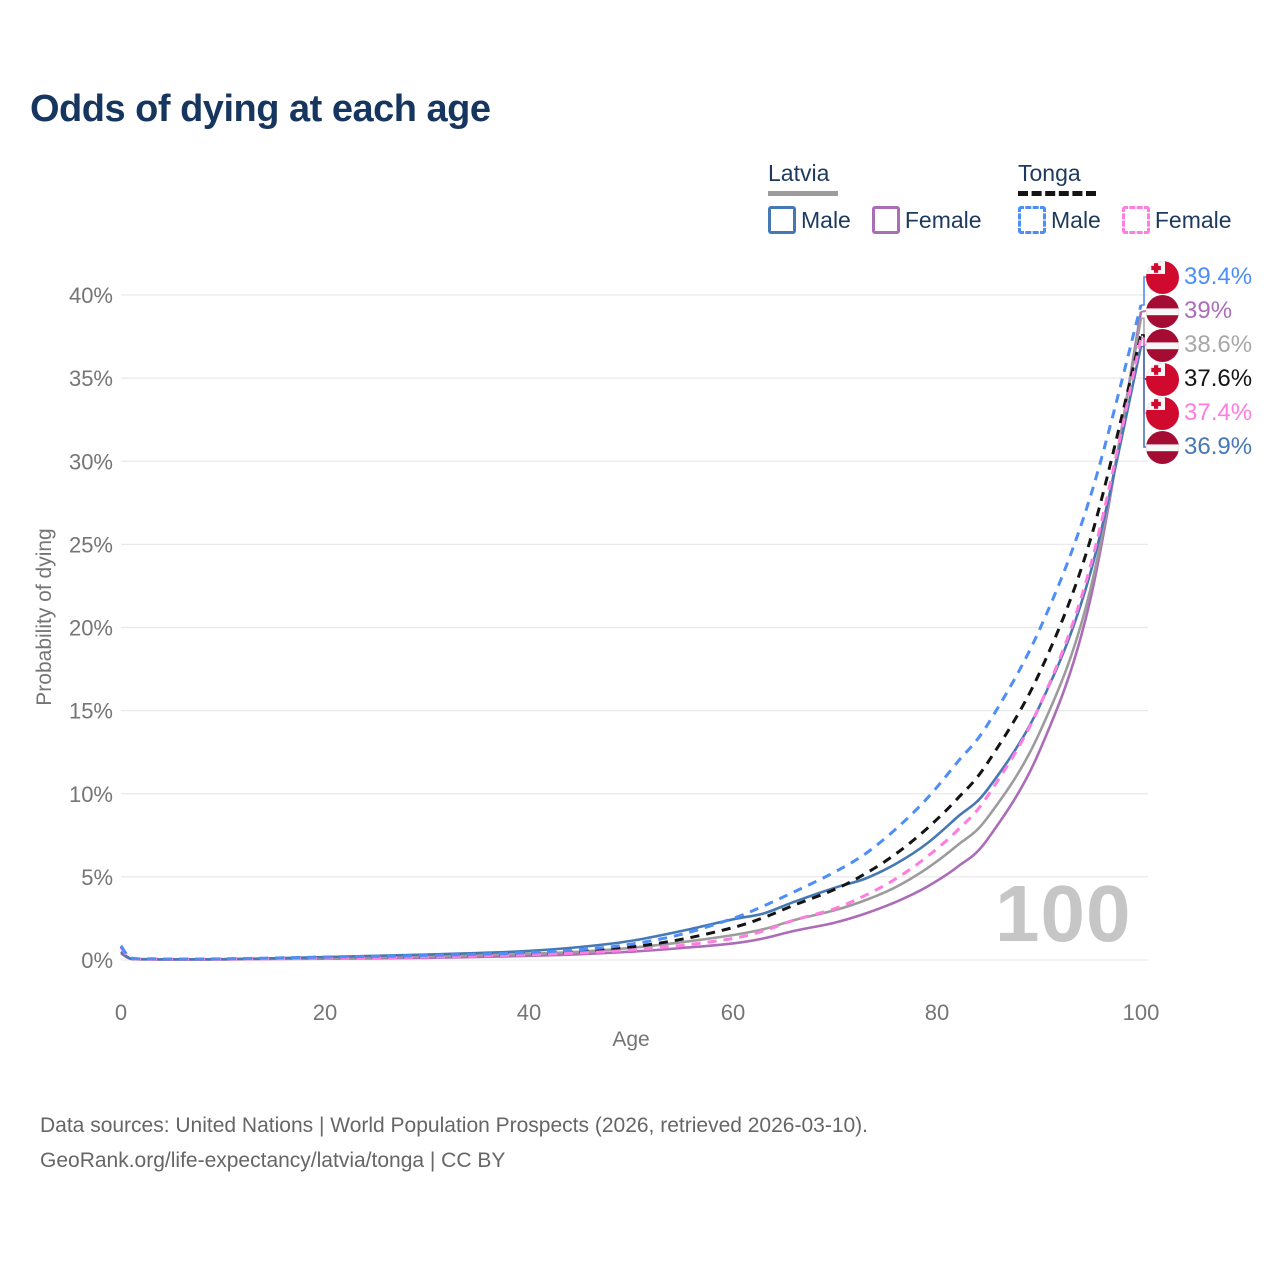 This screenshot has width=1280, height=1280. Describe the element at coordinates (1141, 1012) in the screenshot. I see `x-tick-label: 100` at that location.